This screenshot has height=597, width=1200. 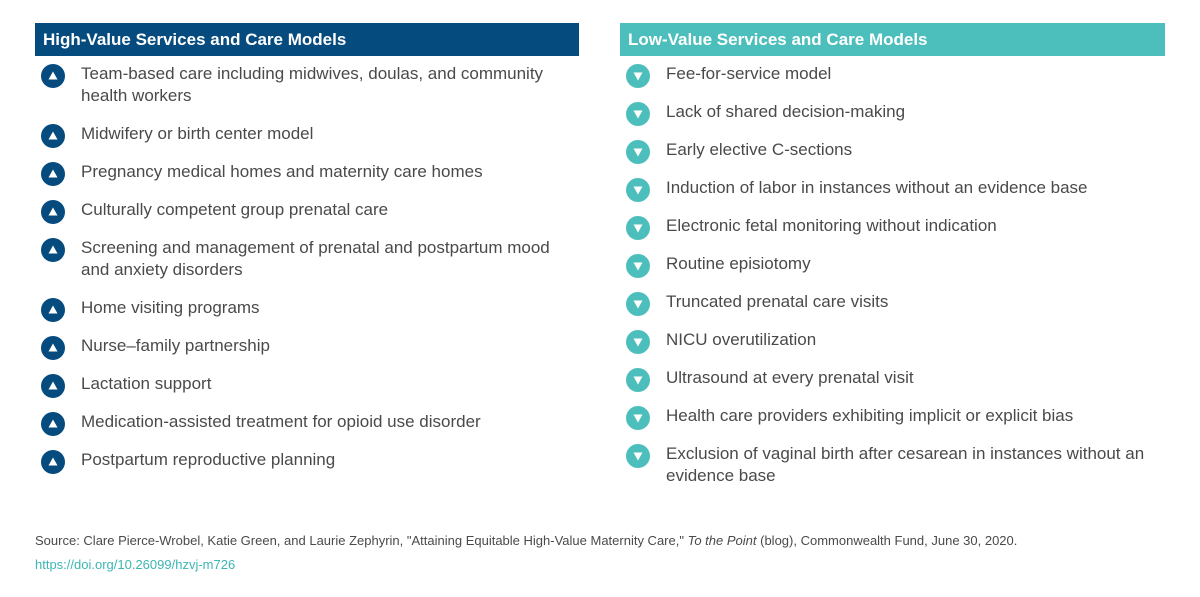 I want to click on low-value-item: Lack of shared decision-making, so click(x=892, y=113).